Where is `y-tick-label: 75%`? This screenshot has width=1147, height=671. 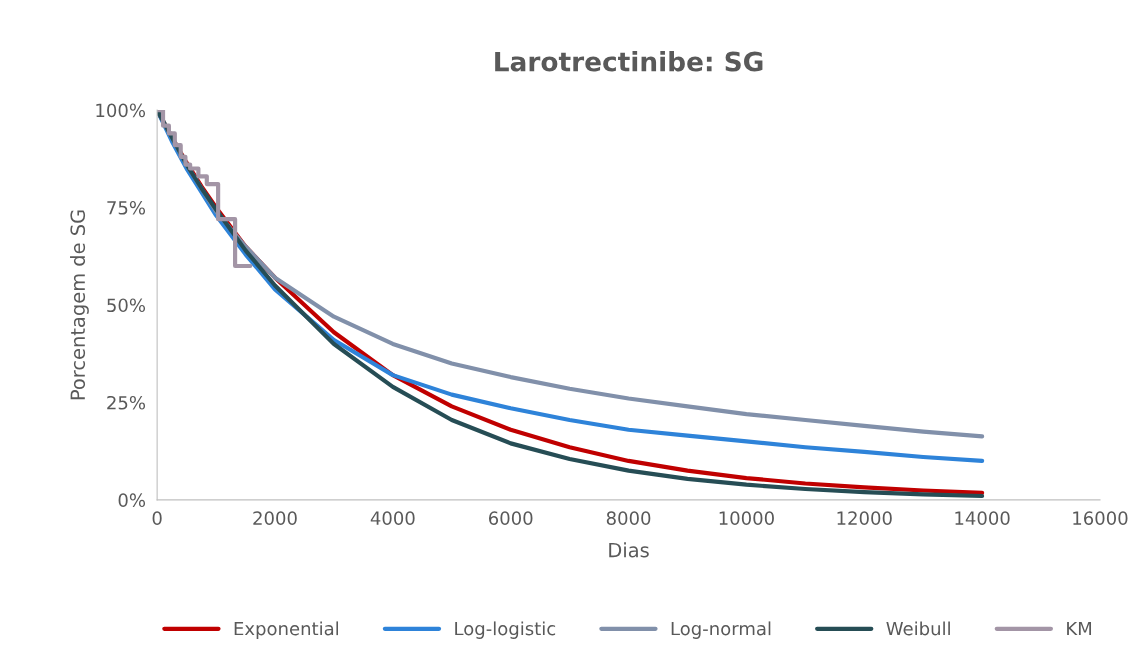
y-tick-label: 75% is located at coordinates (126, 207).